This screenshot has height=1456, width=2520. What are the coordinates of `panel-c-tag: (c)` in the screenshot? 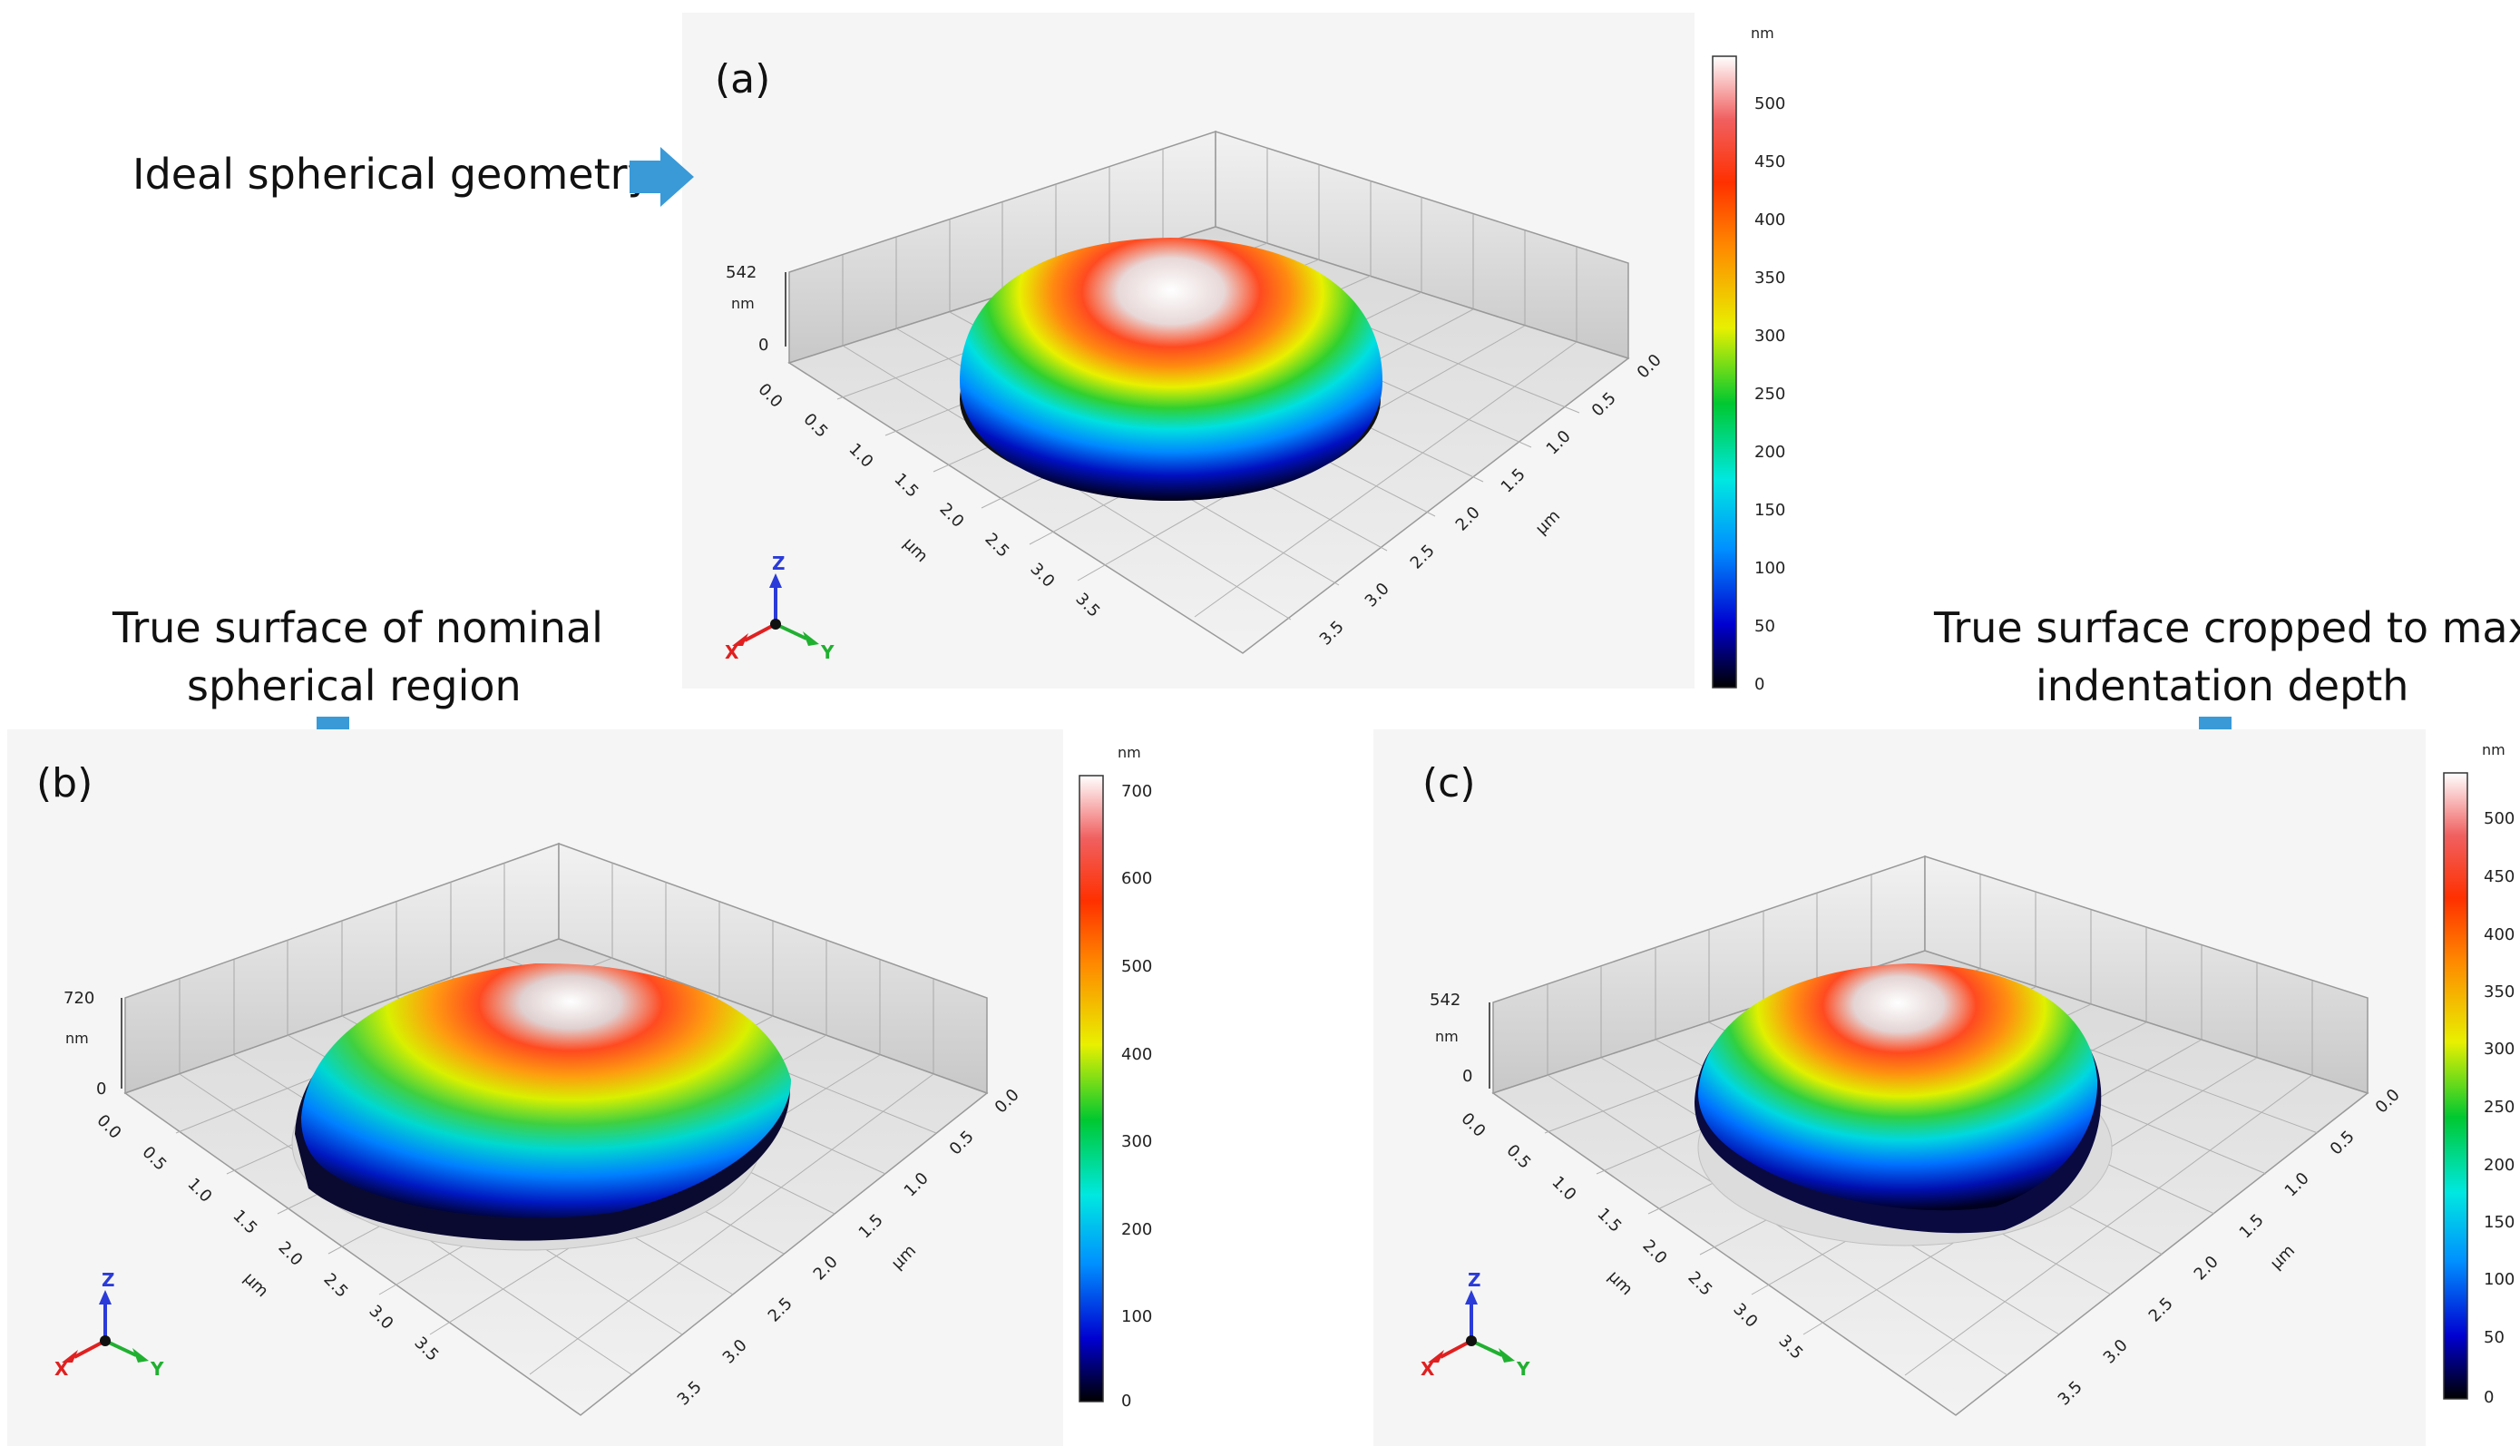 It's located at (1449, 783).